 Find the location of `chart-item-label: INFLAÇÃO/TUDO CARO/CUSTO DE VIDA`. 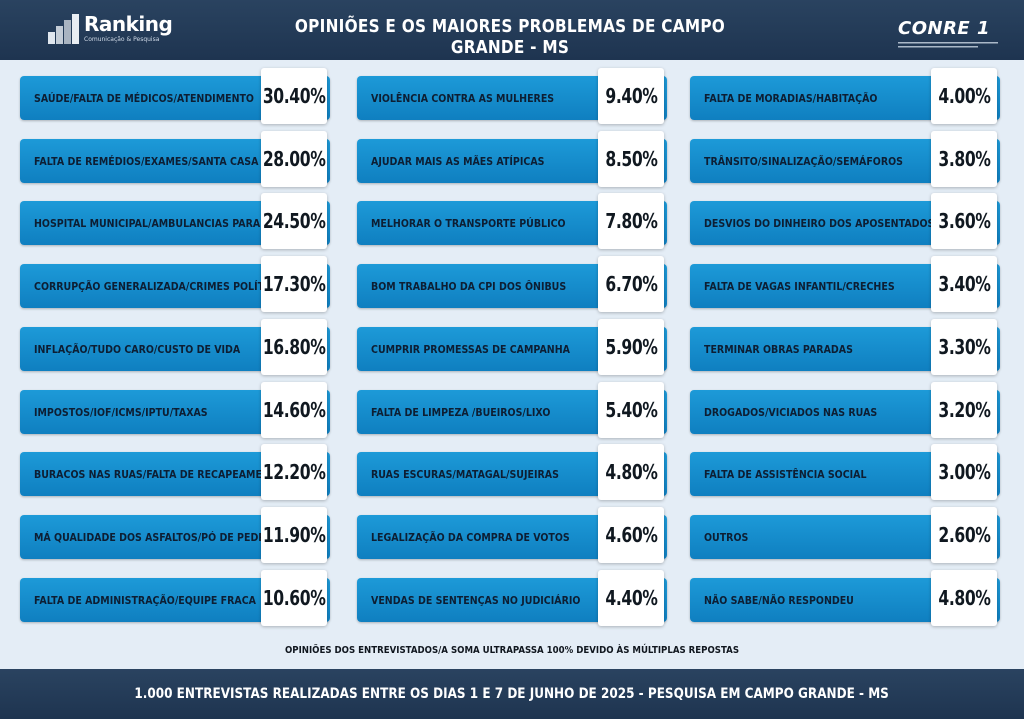

chart-item-label: INFLAÇÃO/TUDO CARO/CUSTO DE VIDA is located at coordinates (137, 349).